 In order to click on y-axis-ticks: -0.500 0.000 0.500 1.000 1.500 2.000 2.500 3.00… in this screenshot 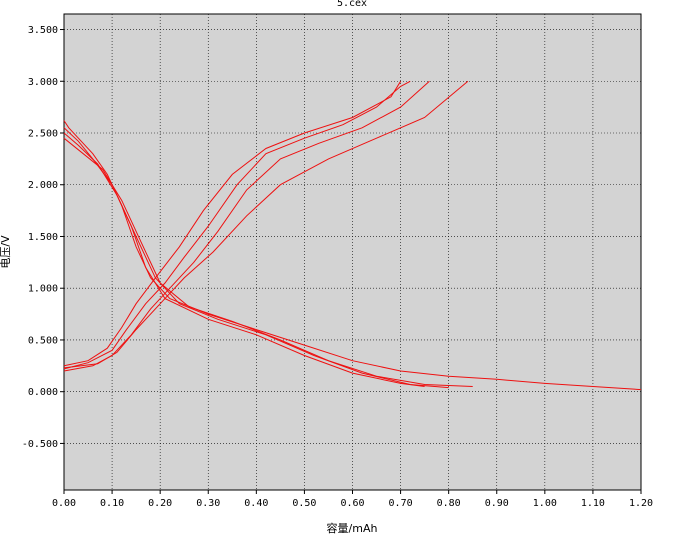, I will do `click(43, 237)`.